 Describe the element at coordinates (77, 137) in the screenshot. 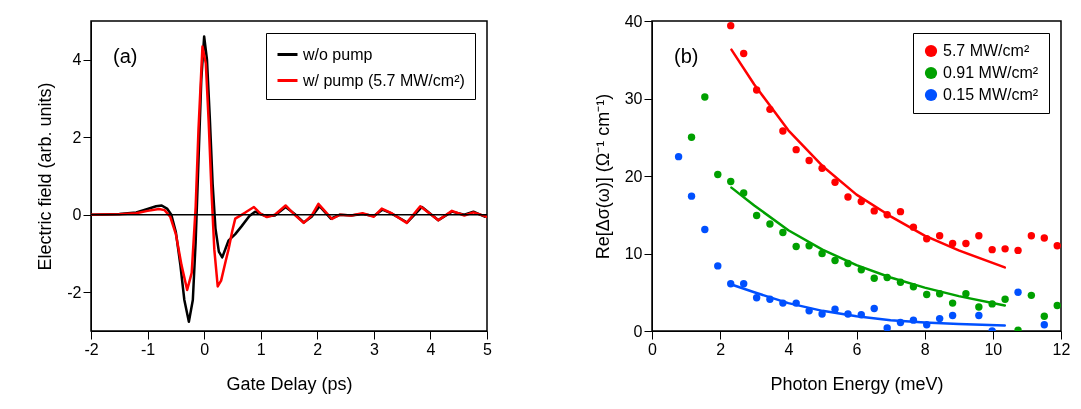

I see `y-tick-label: 2` at that location.